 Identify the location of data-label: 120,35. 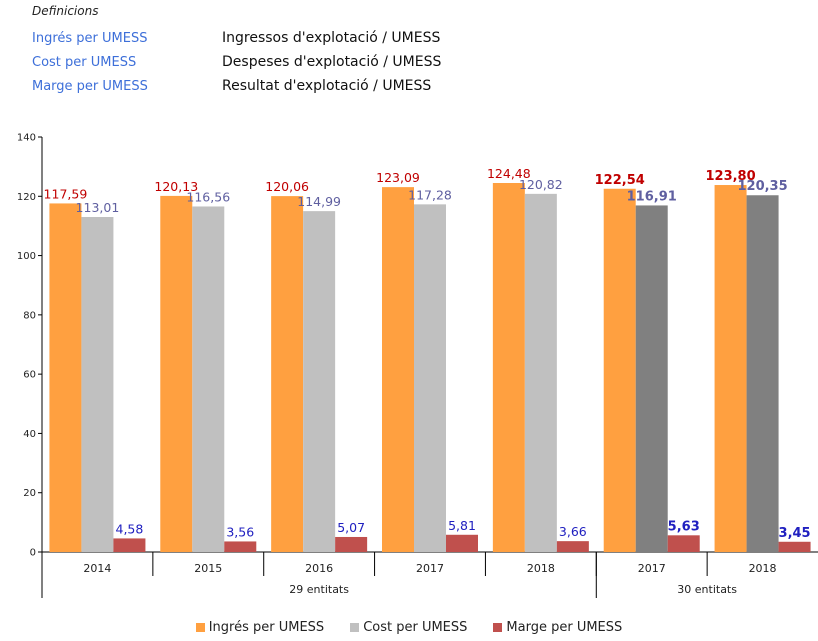
(762, 186).